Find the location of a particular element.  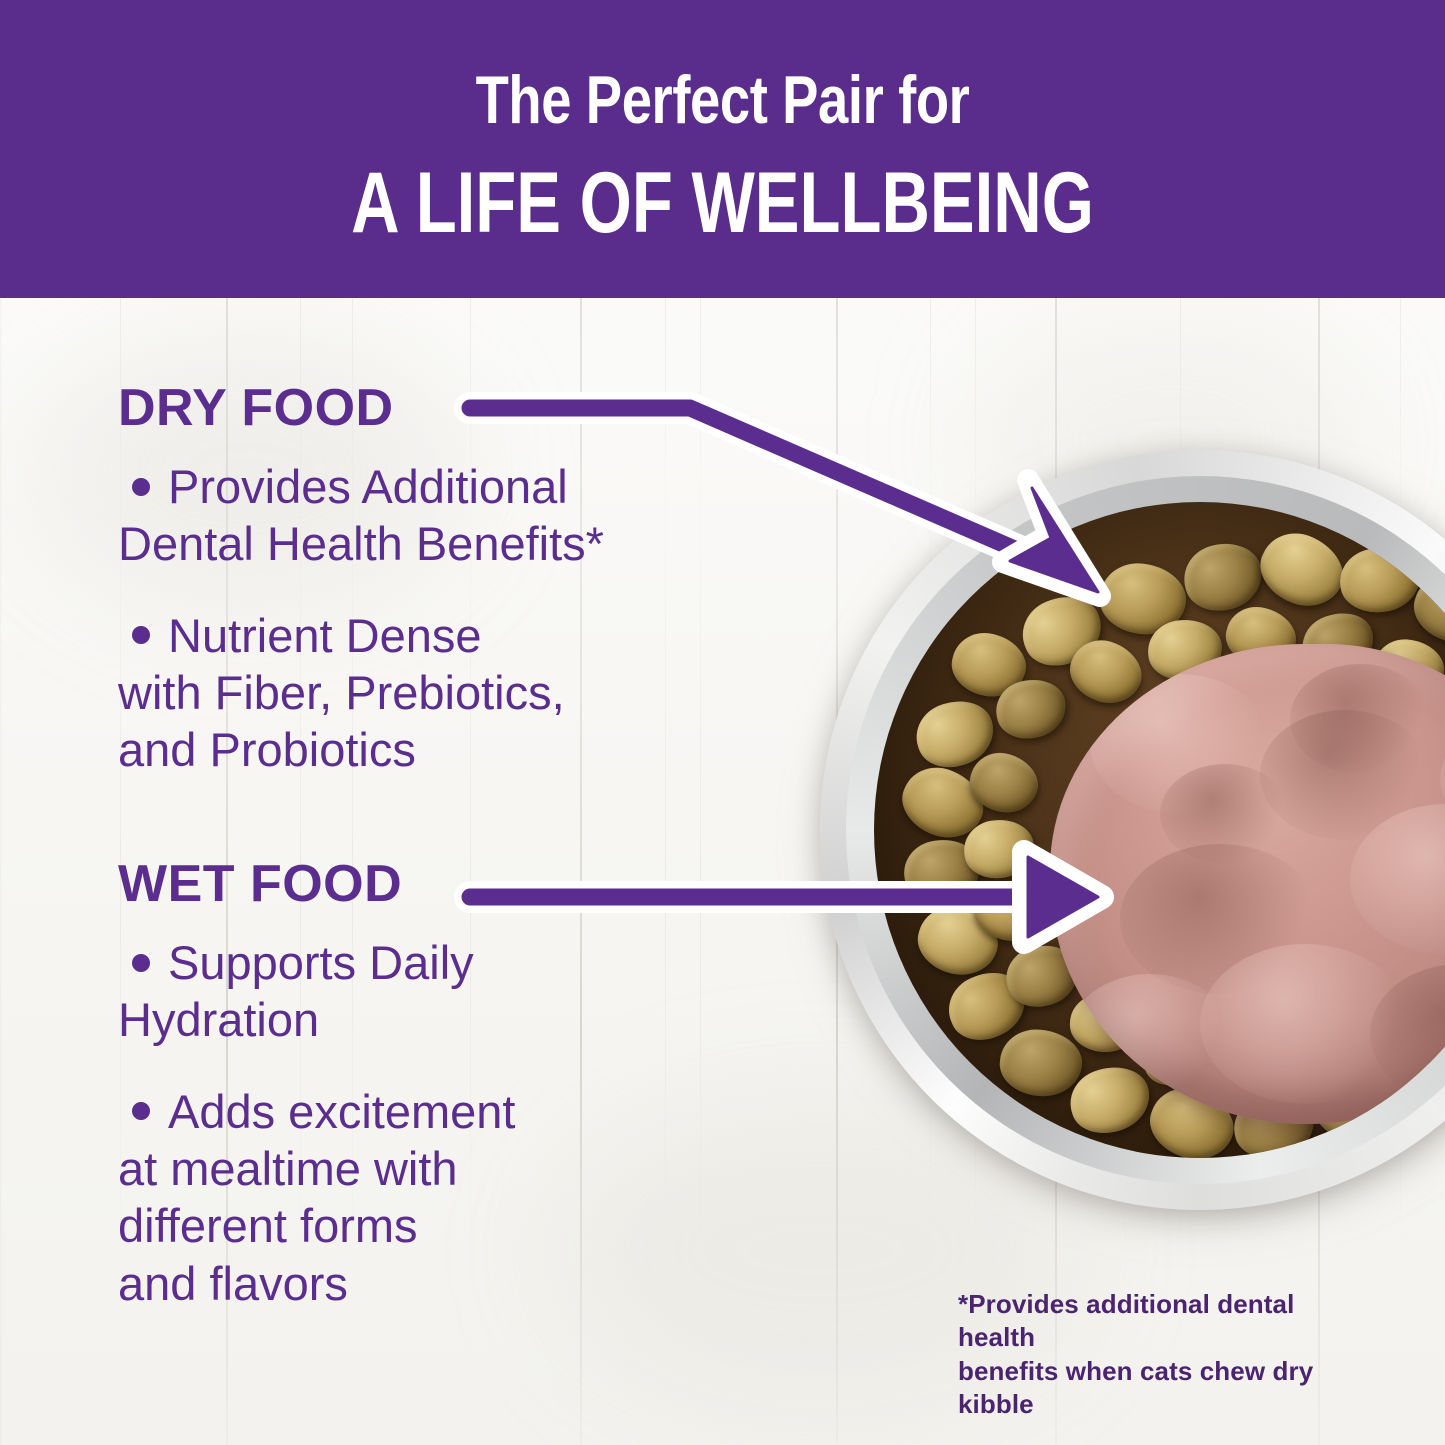

bullet-text: Nutrient Dense is located at coordinates (325, 635).